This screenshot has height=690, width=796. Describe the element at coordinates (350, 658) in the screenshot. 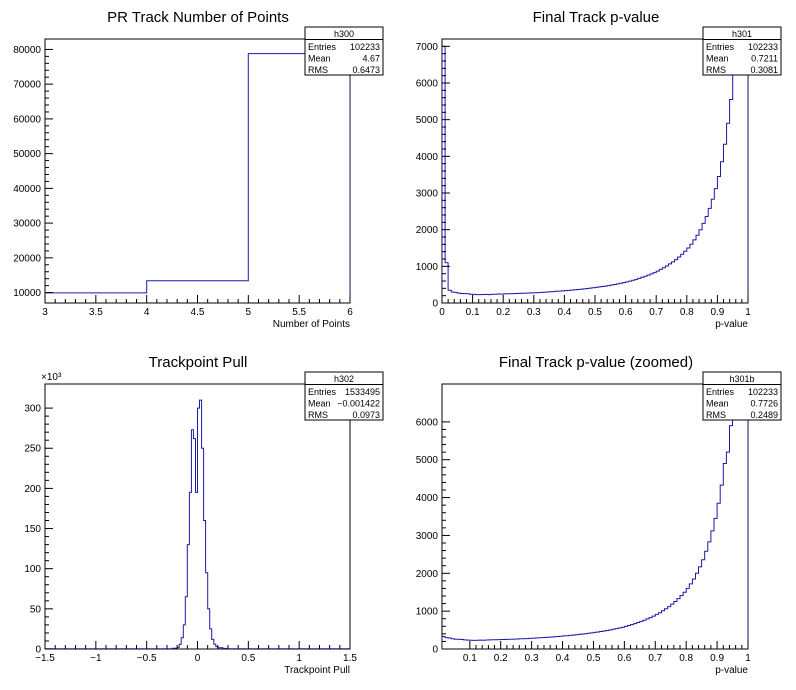

I see `chart-3-x-tick-label: 1.5` at that location.